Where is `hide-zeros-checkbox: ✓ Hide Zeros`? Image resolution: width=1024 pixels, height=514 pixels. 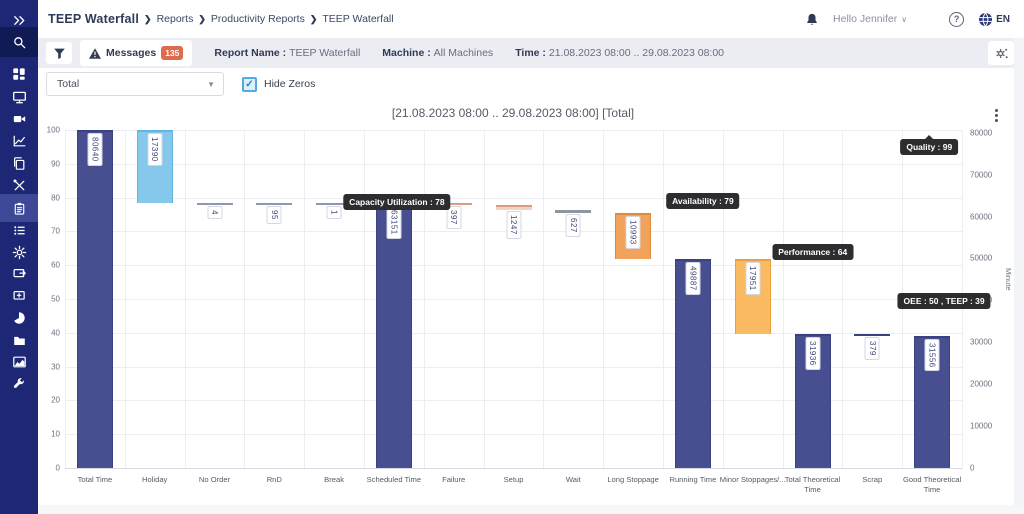
hide-zeros-checkbox: ✓ Hide Zeros is located at coordinates (278, 84).